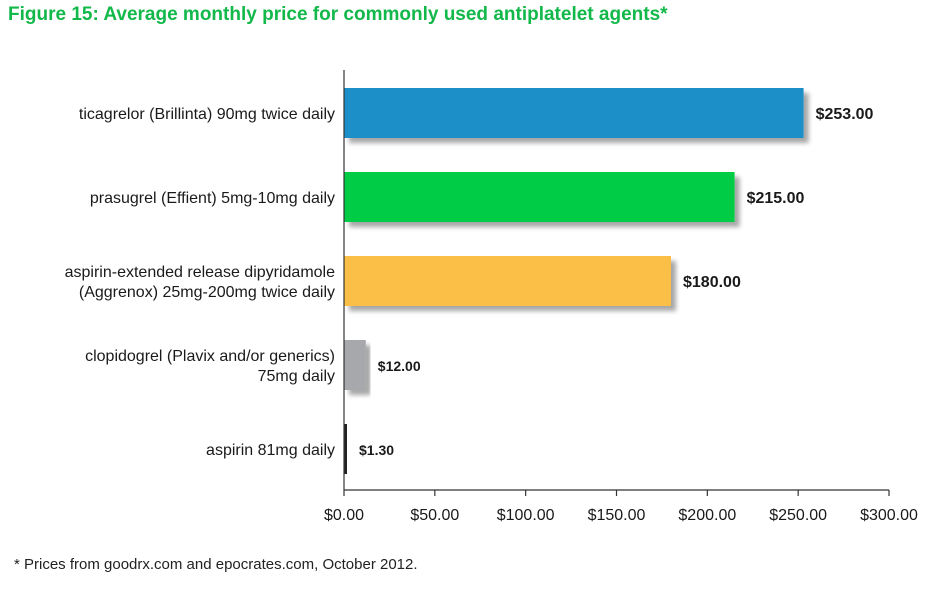 This screenshot has width=943, height=591. What do you see at coordinates (207, 114) in the screenshot?
I see `category-label-0-0: ticagrelor (Brillinta) 90mg twice daily` at bounding box center [207, 114].